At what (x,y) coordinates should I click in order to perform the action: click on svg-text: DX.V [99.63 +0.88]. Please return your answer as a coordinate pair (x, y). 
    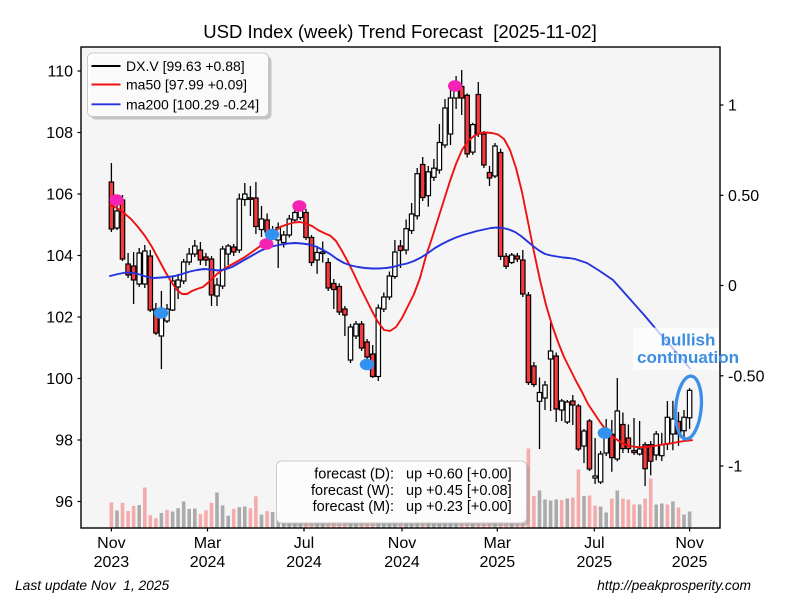
    Looking at the image, I should click on (185, 66).